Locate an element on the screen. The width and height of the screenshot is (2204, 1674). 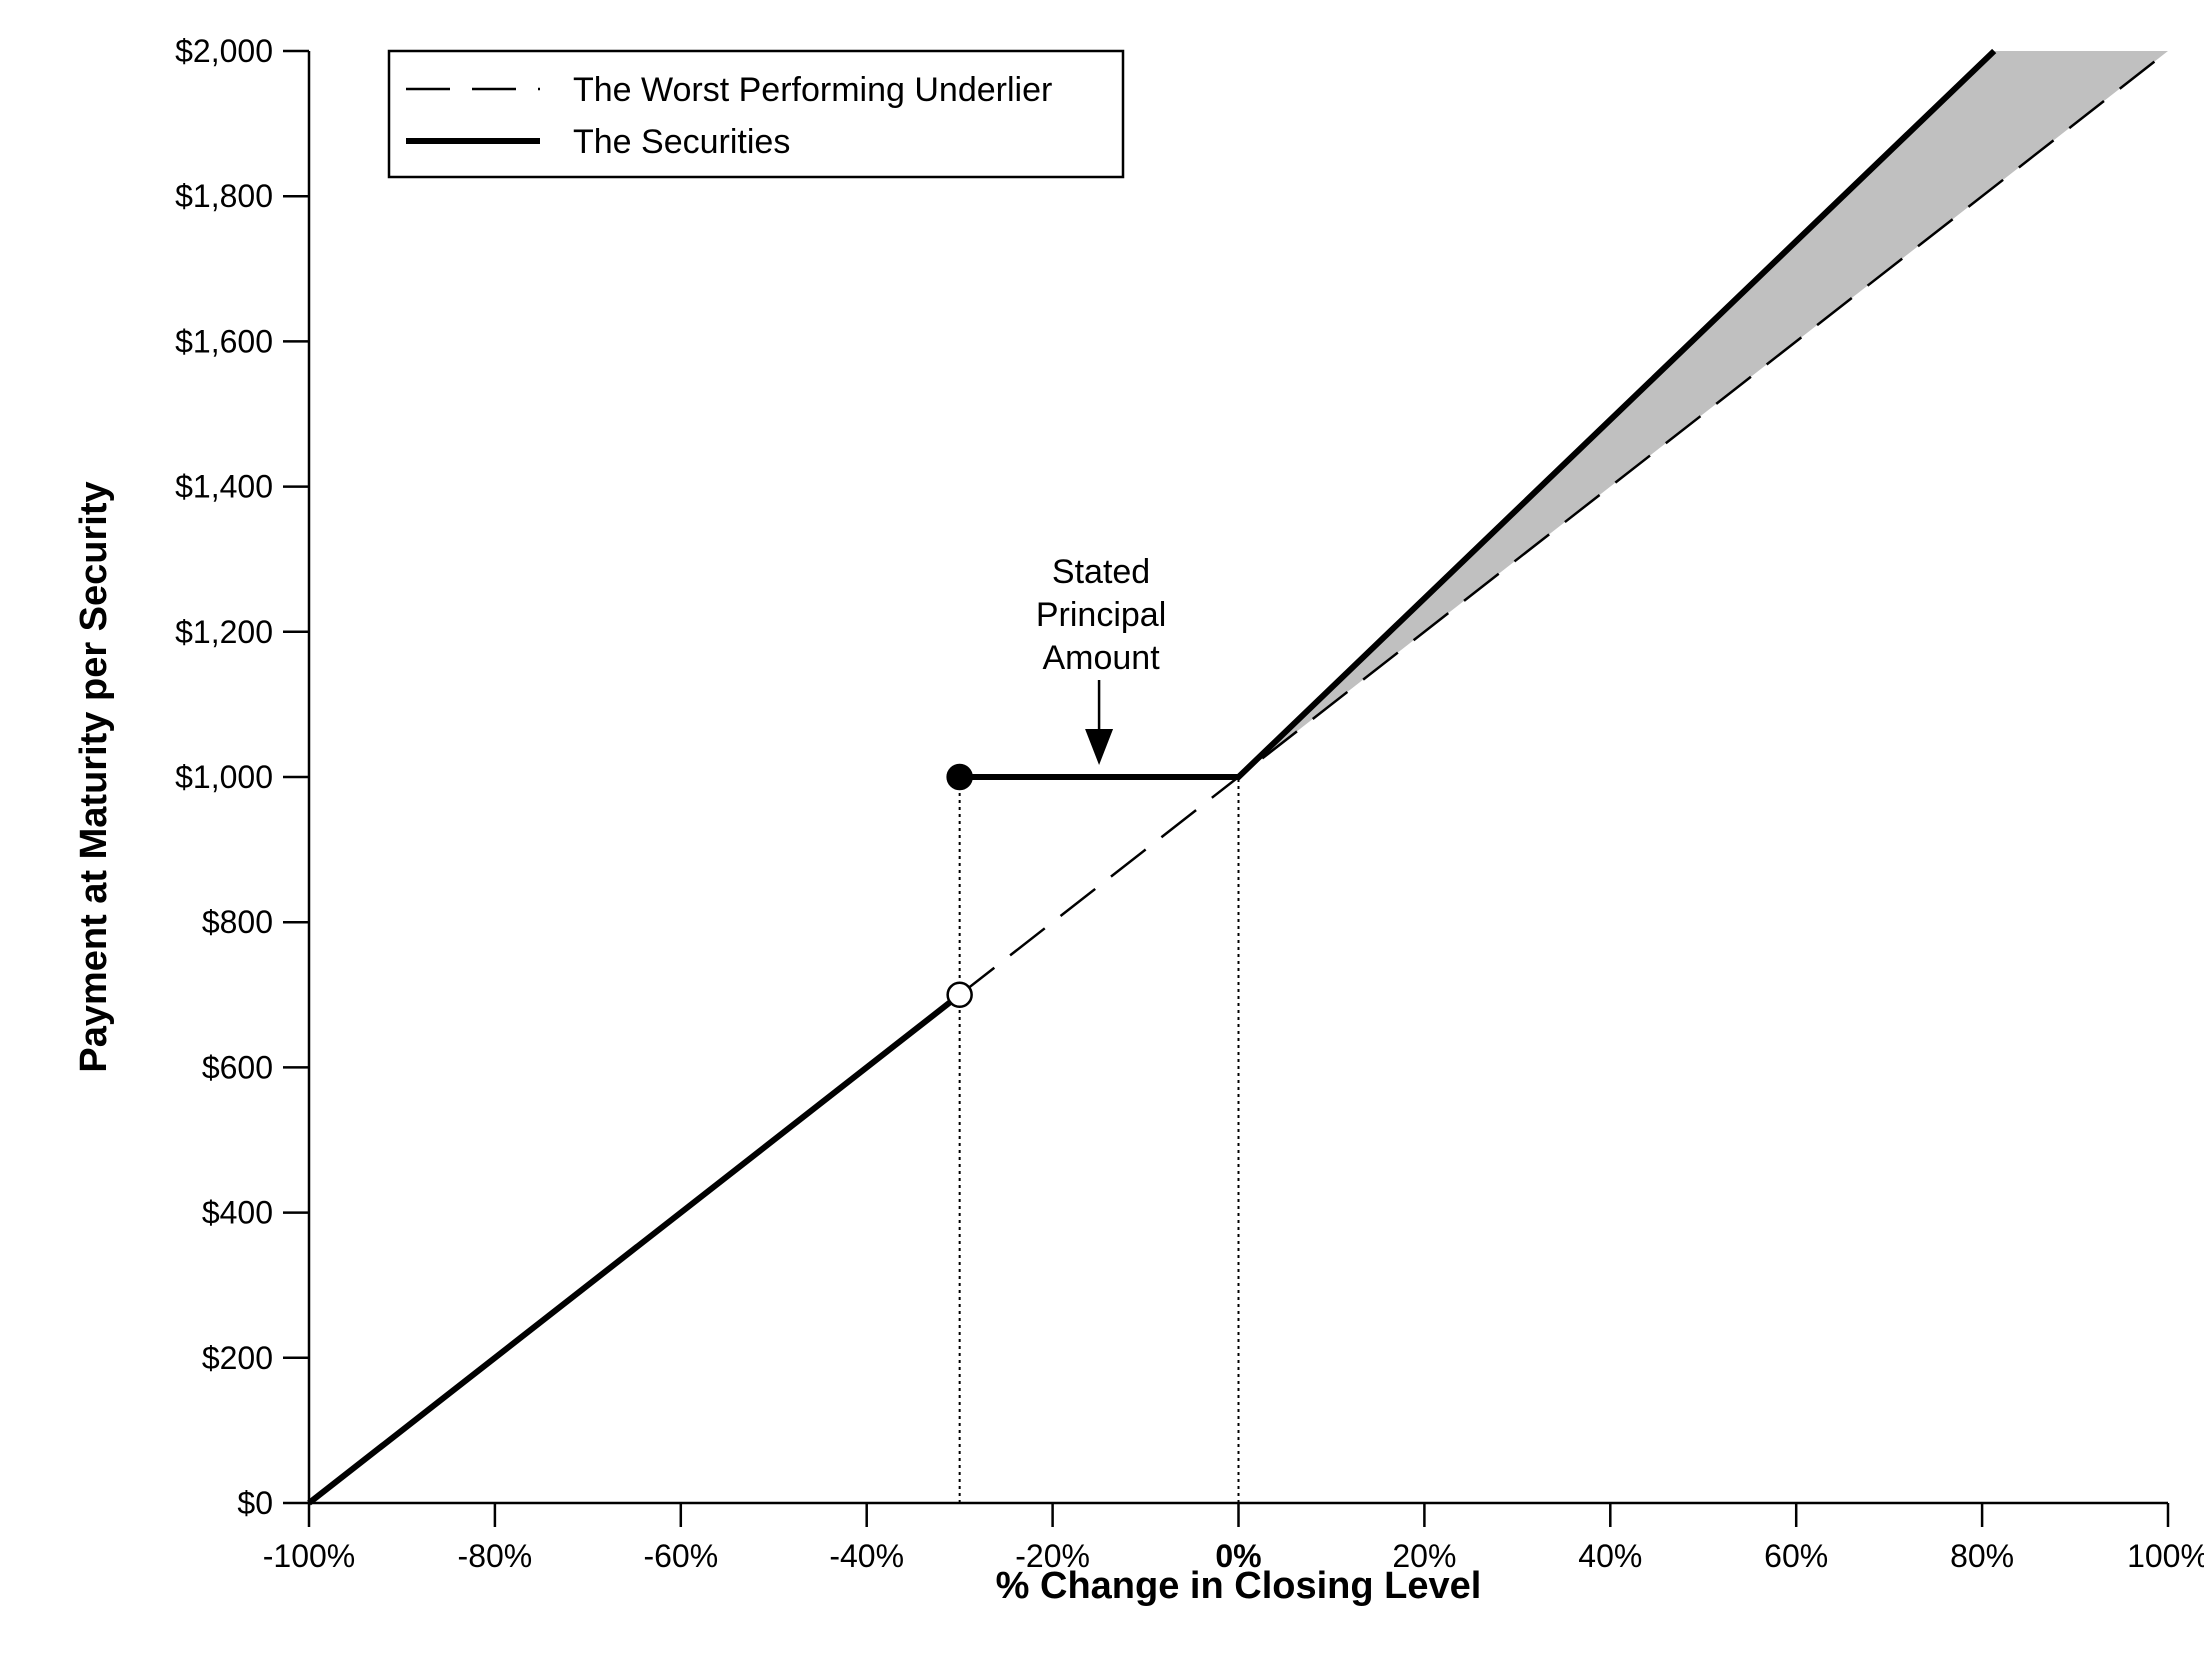
y-tick-label: $1,400 is located at coordinates (224, 487).